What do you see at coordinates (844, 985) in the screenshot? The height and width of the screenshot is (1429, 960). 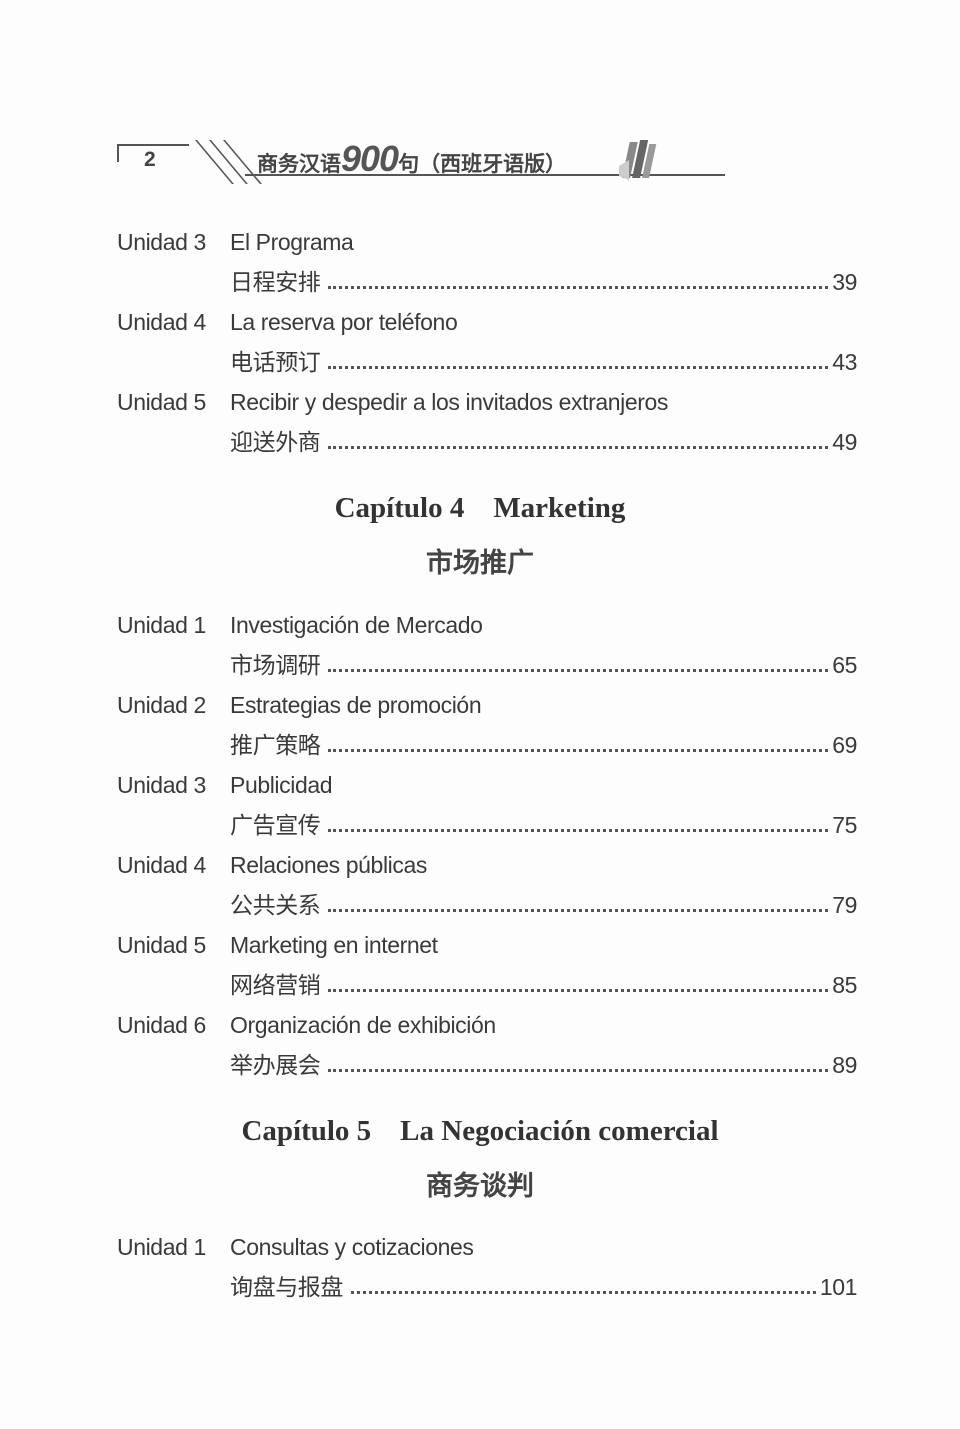 I see `page-ref: 85` at bounding box center [844, 985].